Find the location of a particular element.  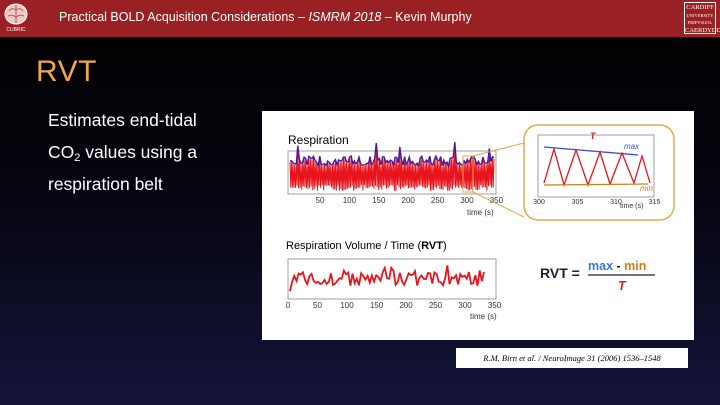

logo-line-2: UNIVERSITY is located at coordinates (700, 15).